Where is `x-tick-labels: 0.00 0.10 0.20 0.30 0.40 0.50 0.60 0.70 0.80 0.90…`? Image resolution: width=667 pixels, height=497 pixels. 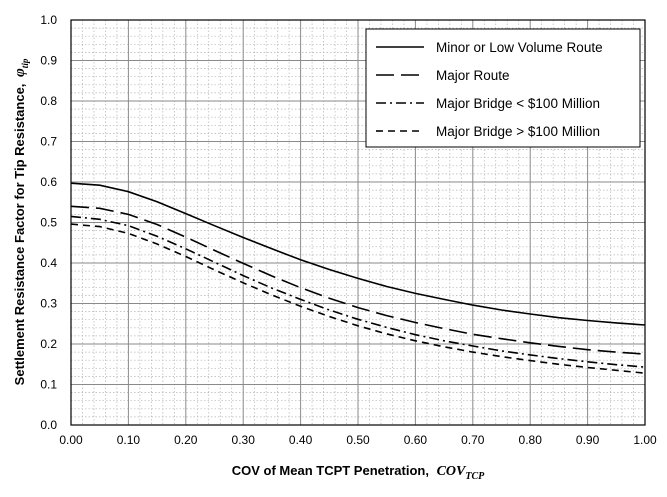
x-tick-labels: 0.00 0.10 0.20 0.30 0.40 0.50 0.60 0.70 0.80 0.90… is located at coordinates (358, 440).